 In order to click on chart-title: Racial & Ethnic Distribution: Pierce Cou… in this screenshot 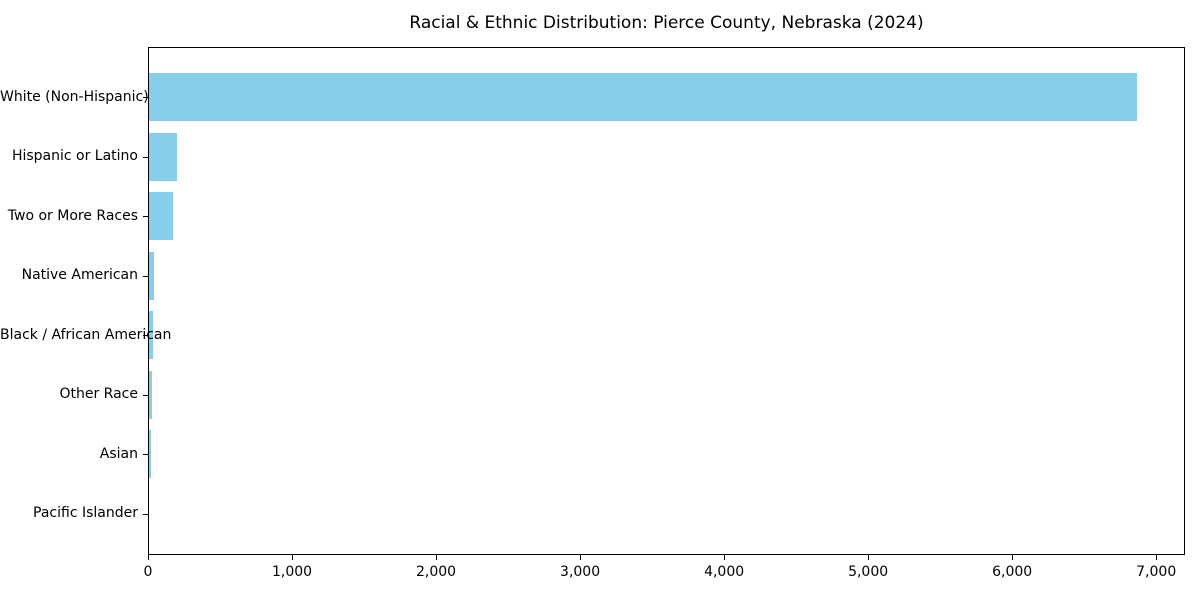, I will do `click(666, 23)`.